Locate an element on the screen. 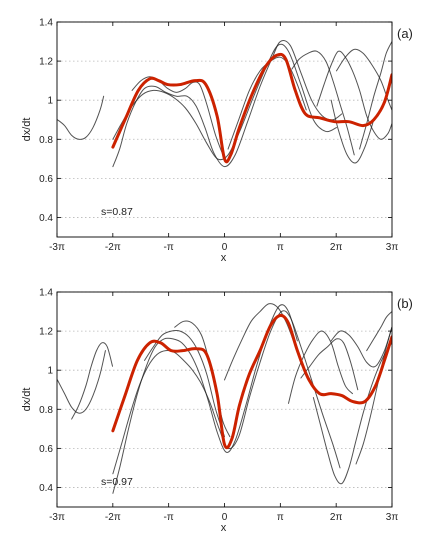  panel-tag: (a) is located at coordinates (405, 33).